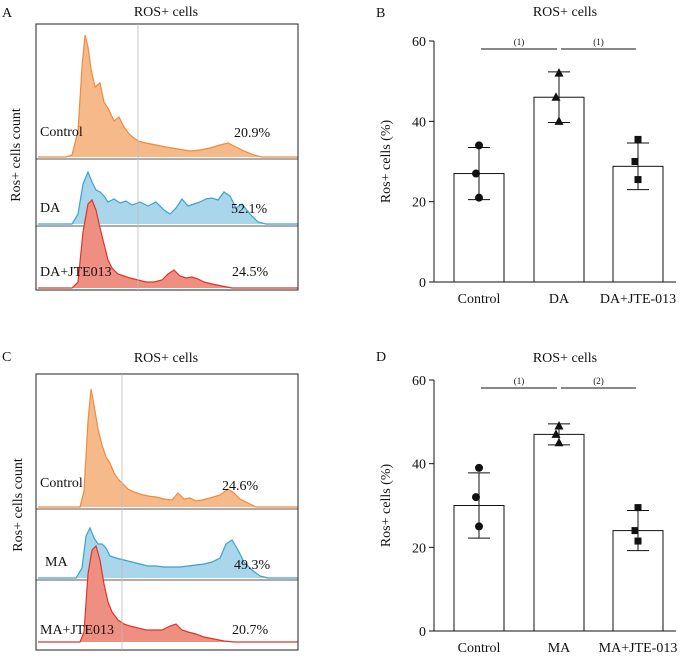 The image size is (700, 659). What do you see at coordinates (166, 358) in the screenshot?
I see `panel-c-title: ROS+ cells` at bounding box center [166, 358].